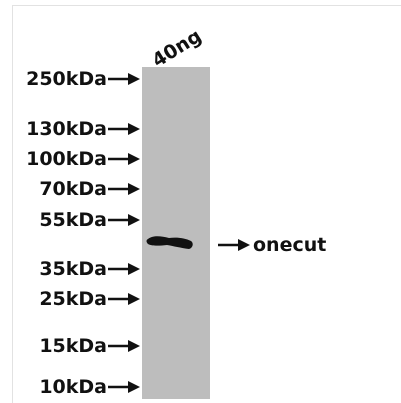 The width and height of the screenshot is (401, 403). I want to click on protein-band, so click(169, 242).